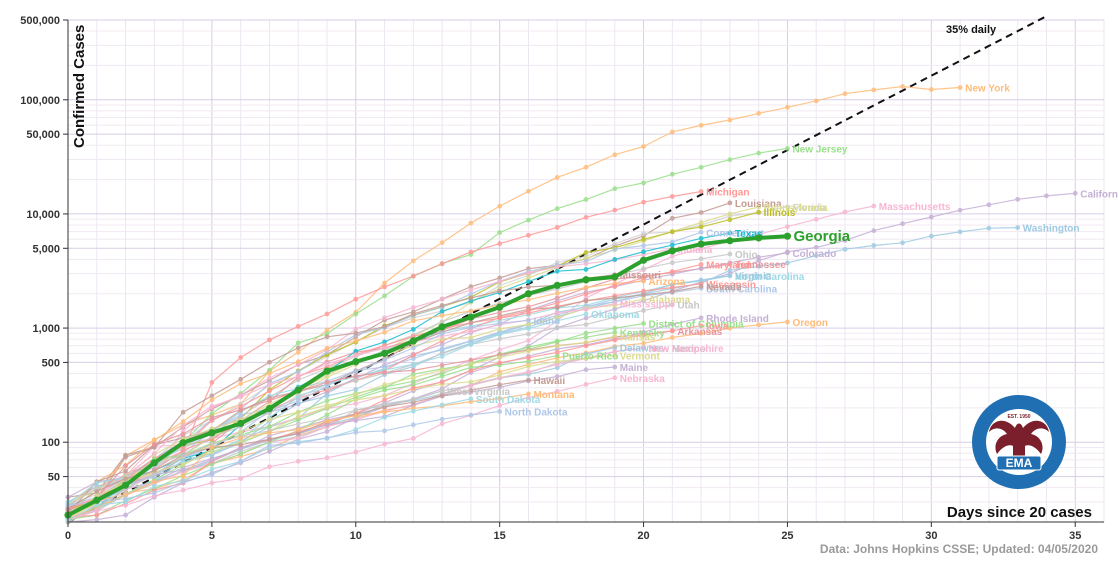 Image resolution: width=1118 pixels, height=561 pixels. I want to click on series-label: Louisiana, so click(758, 204).